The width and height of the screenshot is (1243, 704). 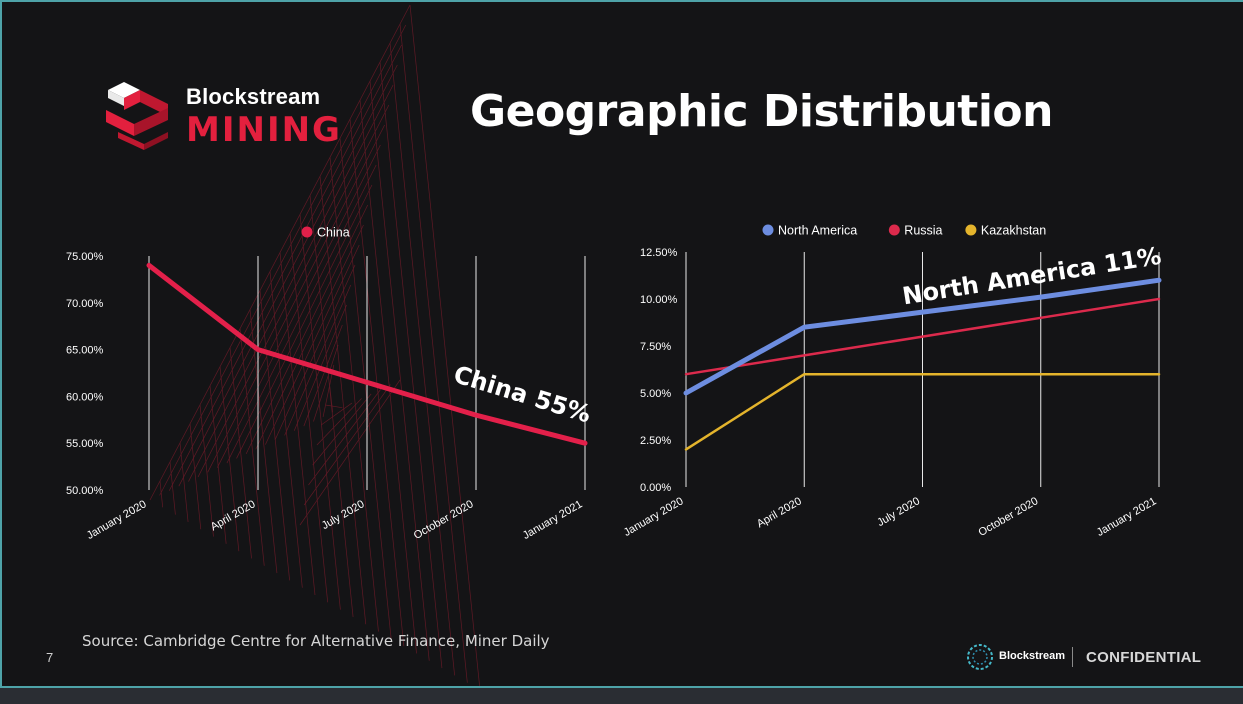 I want to click on y-tick-label: 55.00%, so click(x=85, y=444).